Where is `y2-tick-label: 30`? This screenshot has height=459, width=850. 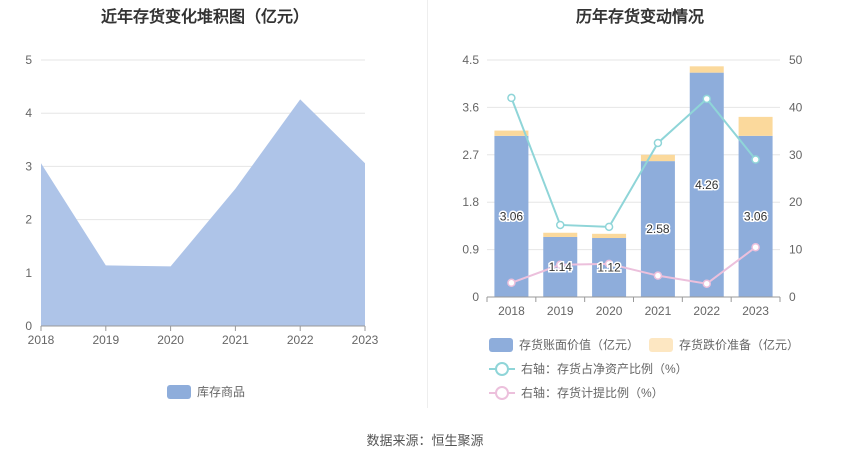
y2-tick-label: 30 is located at coordinates (796, 155).